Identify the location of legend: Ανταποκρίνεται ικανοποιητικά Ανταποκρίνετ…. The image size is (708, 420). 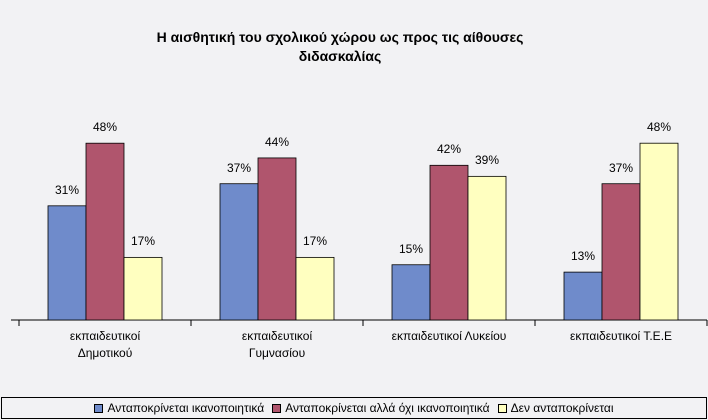
(354, 408).